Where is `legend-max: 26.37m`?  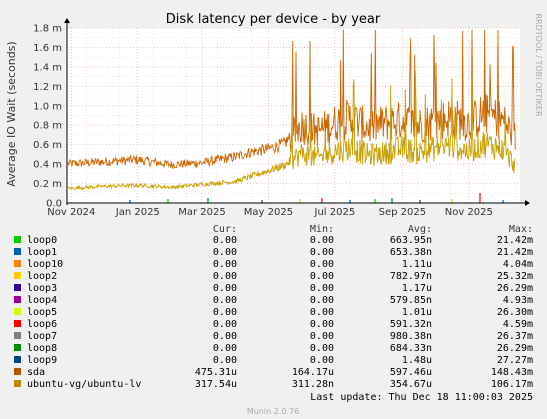 legend-max: 26.37m is located at coordinates (515, 336).